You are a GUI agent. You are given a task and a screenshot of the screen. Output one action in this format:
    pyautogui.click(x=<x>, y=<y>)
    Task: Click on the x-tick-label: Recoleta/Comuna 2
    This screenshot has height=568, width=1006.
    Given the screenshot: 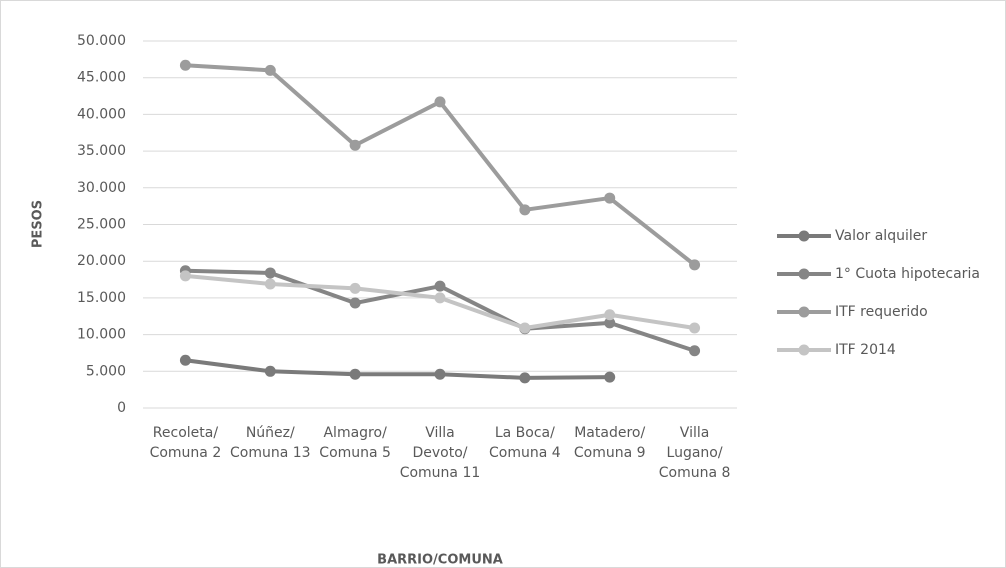 What is the action you would take?
    pyautogui.click(x=186, y=443)
    